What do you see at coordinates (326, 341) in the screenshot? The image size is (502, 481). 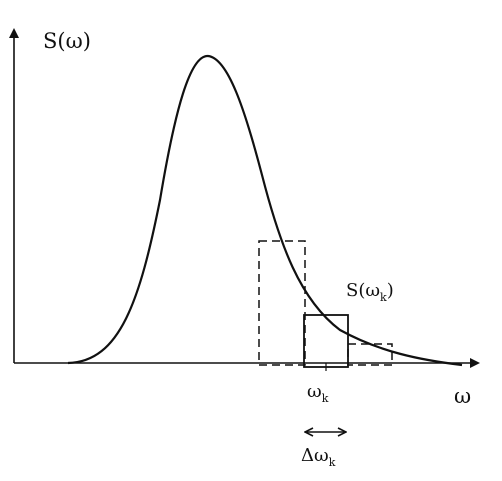 I see `current-bin-solid` at bounding box center [326, 341].